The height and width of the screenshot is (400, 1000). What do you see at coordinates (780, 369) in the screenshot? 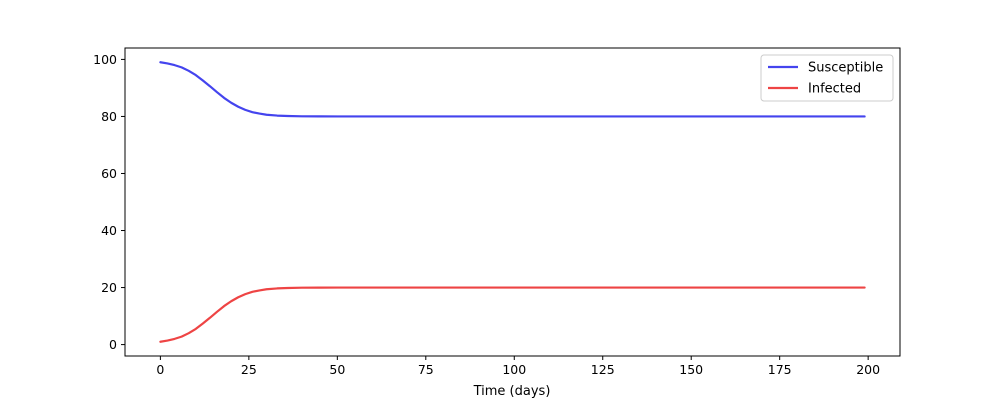
I see `x-tick-label: 175` at bounding box center [780, 369].